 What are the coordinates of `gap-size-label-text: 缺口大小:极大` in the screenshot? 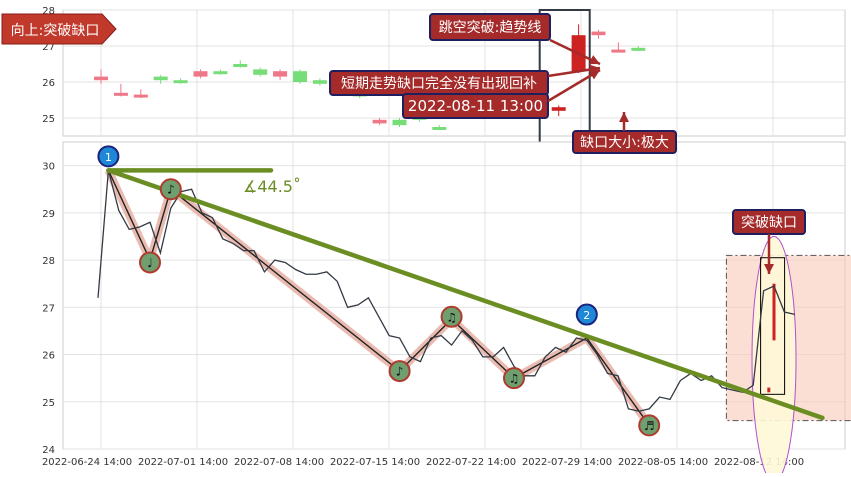 It's located at (624, 143).